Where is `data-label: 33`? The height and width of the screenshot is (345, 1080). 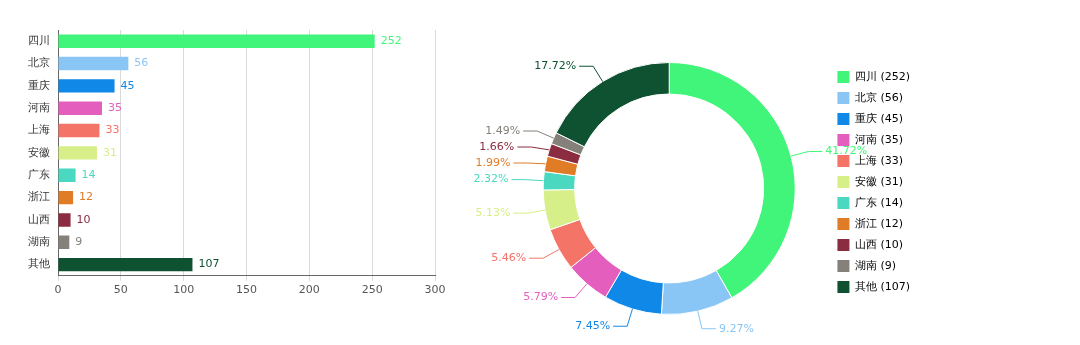 data-label: 33 is located at coordinates (112, 130).